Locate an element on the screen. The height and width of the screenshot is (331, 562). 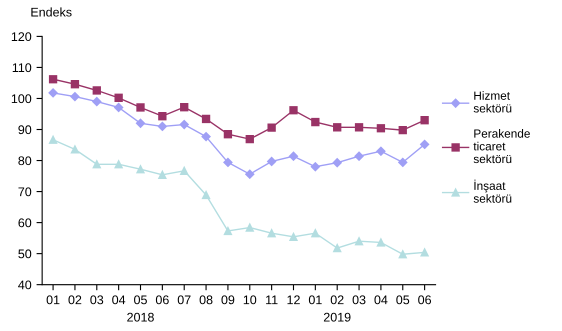
y-axis-title: Endeks is located at coordinates (51, 12).